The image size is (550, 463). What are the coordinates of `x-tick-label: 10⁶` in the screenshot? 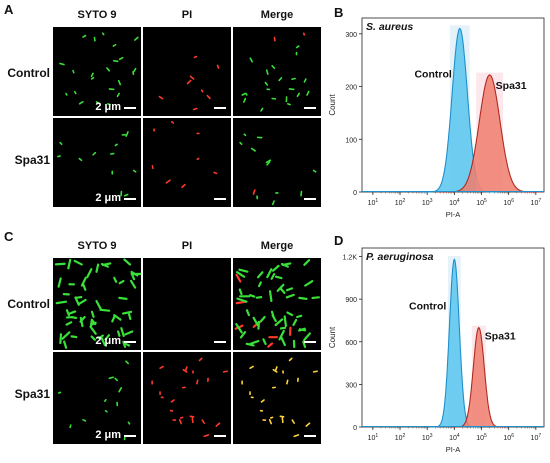 It's located at (508, 437).